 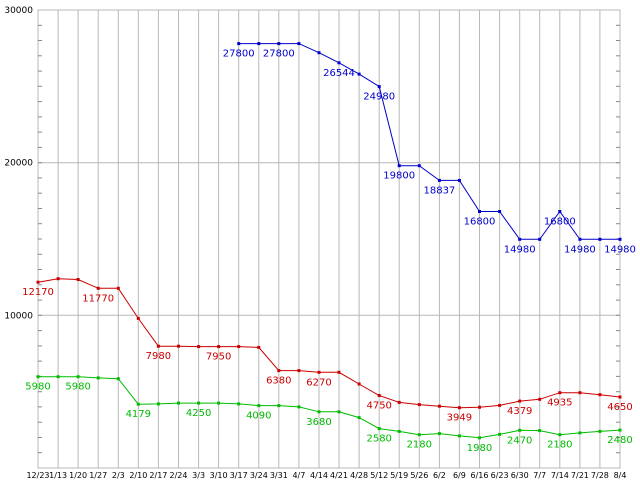 I want to click on x-tick-label: 1/13, so click(x=58, y=475).